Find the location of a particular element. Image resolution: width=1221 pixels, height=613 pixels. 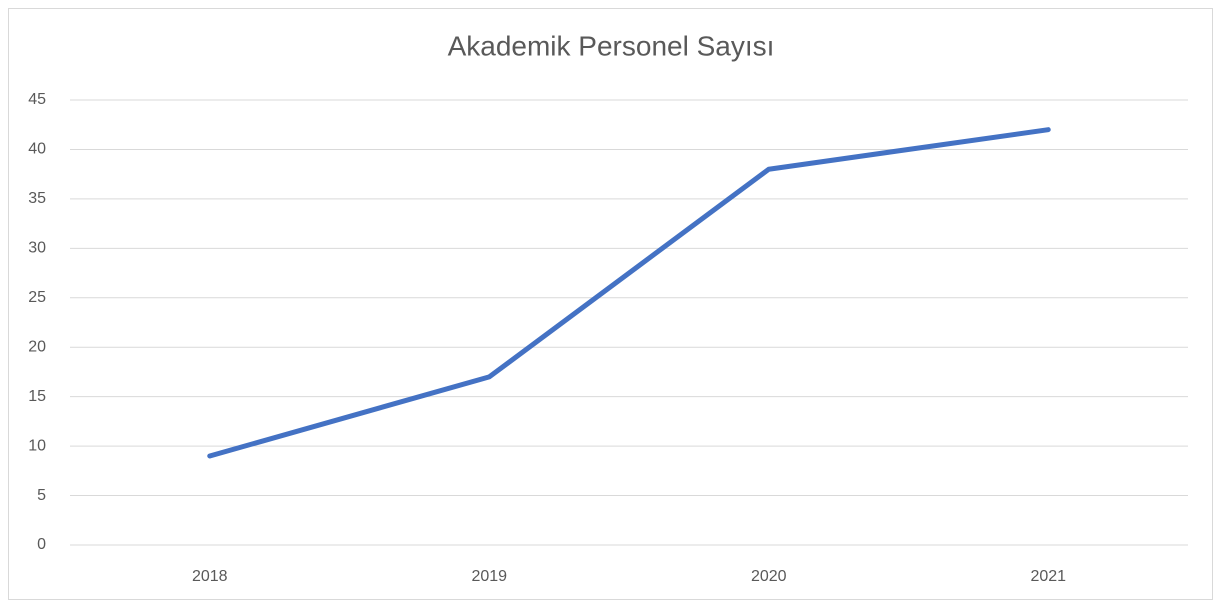

x-tick-label: 2018 is located at coordinates (210, 576).